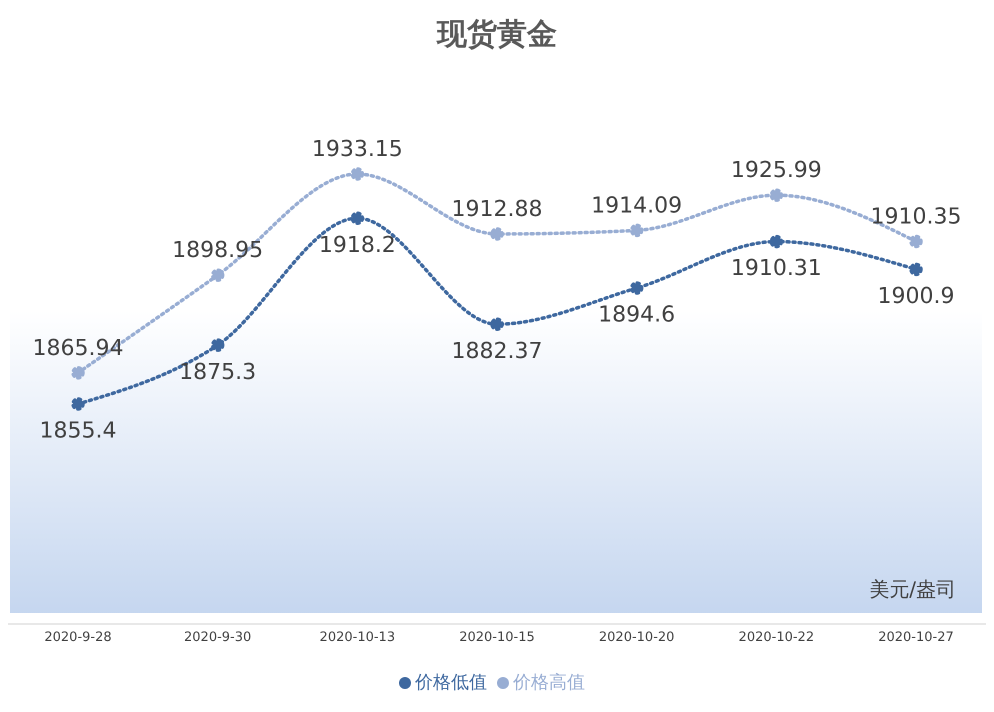 The width and height of the screenshot is (994, 712). Describe the element at coordinates (916, 638) in the screenshot. I see `x-tick-label: 2020-10-27` at that location.